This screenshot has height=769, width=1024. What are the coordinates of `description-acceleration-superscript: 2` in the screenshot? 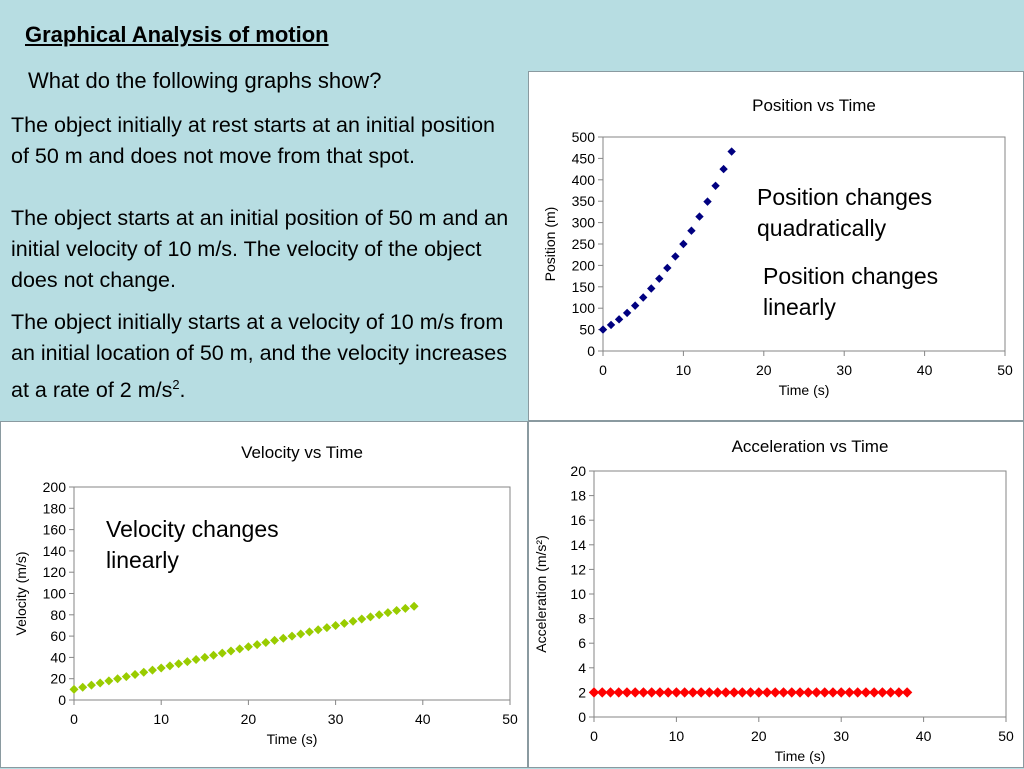 It's located at (176, 384).